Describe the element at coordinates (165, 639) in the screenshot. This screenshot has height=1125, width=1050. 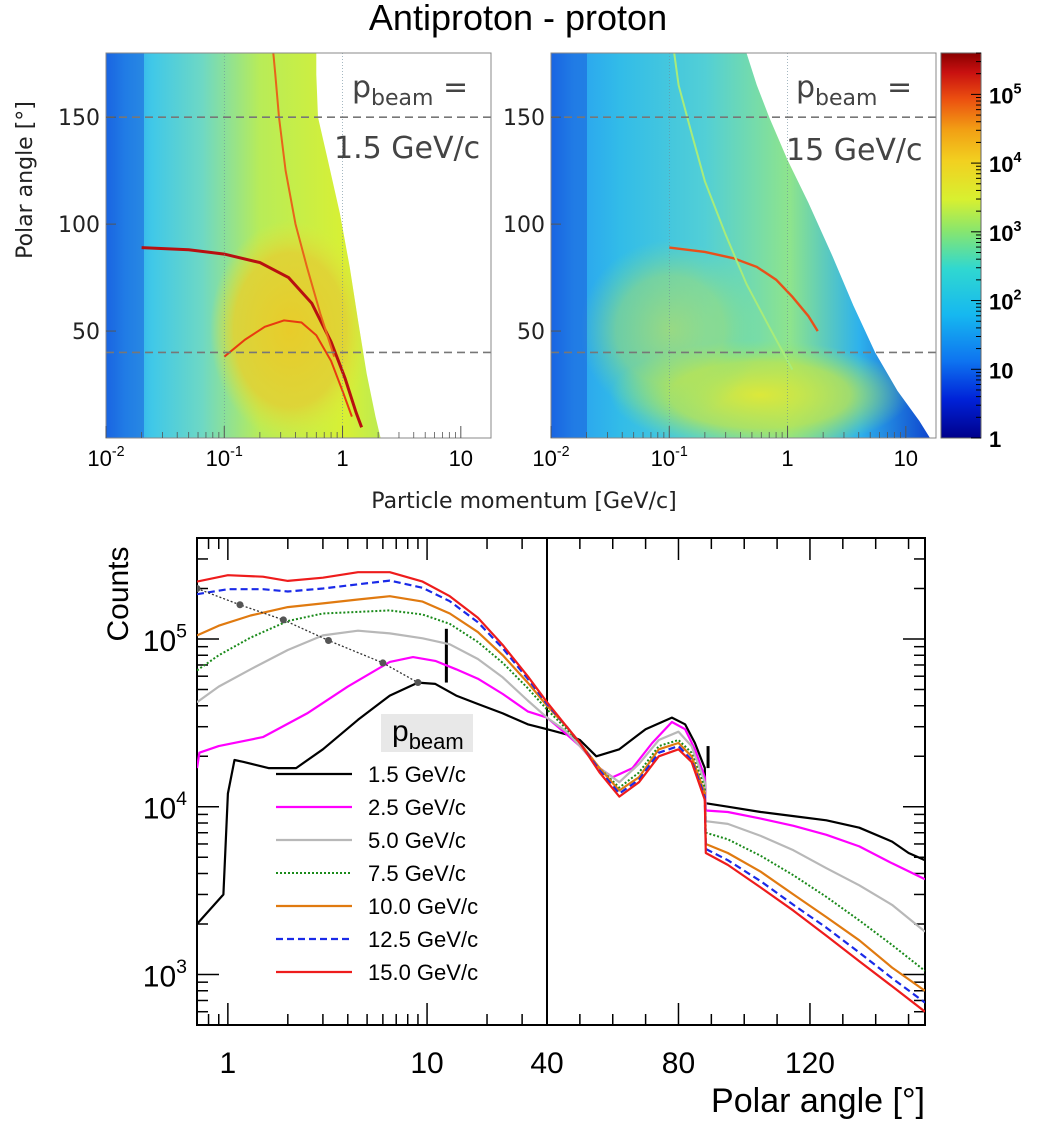
I see `y-tick-label: 10⁵` at that location.